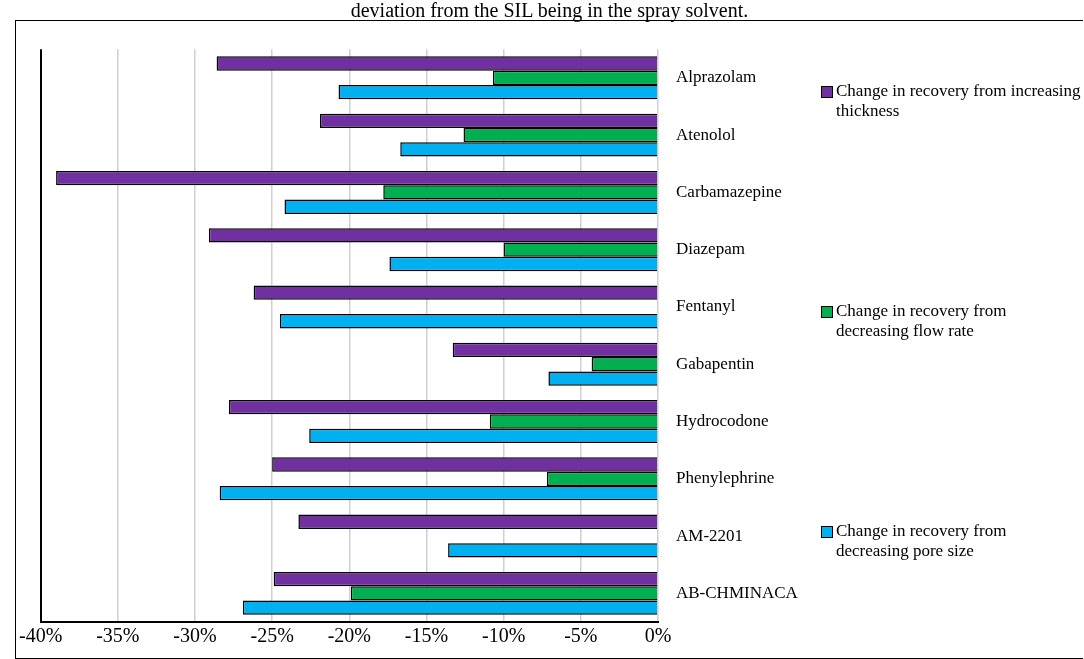 The image size is (1084, 659). Describe the element at coordinates (504, 635) in the screenshot. I see `x-tick-label: -10%` at that location.